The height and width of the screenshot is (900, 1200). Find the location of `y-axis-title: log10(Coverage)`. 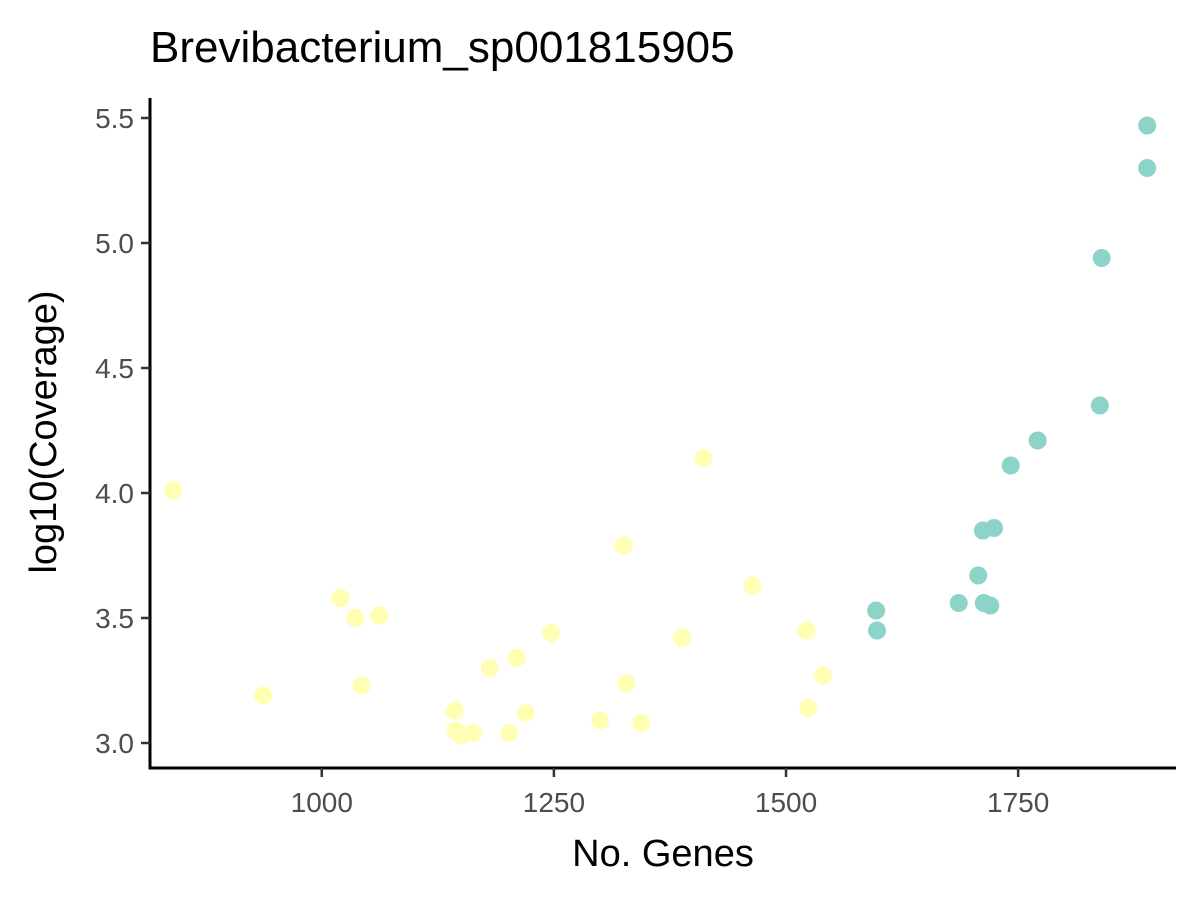

y-axis-title: log10(Coverage) is located at coordinates (44, 431).